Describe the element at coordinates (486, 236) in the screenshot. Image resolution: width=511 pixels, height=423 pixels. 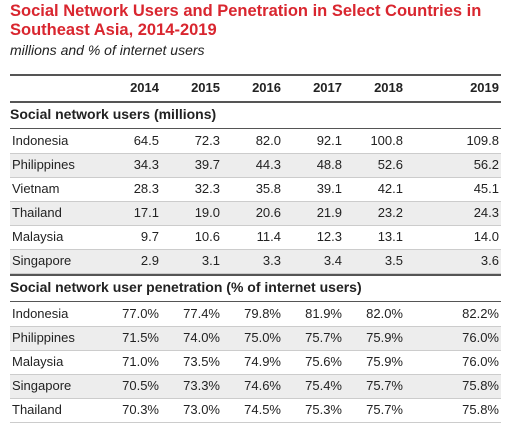
I see `table-cell: 14.0` at that location.